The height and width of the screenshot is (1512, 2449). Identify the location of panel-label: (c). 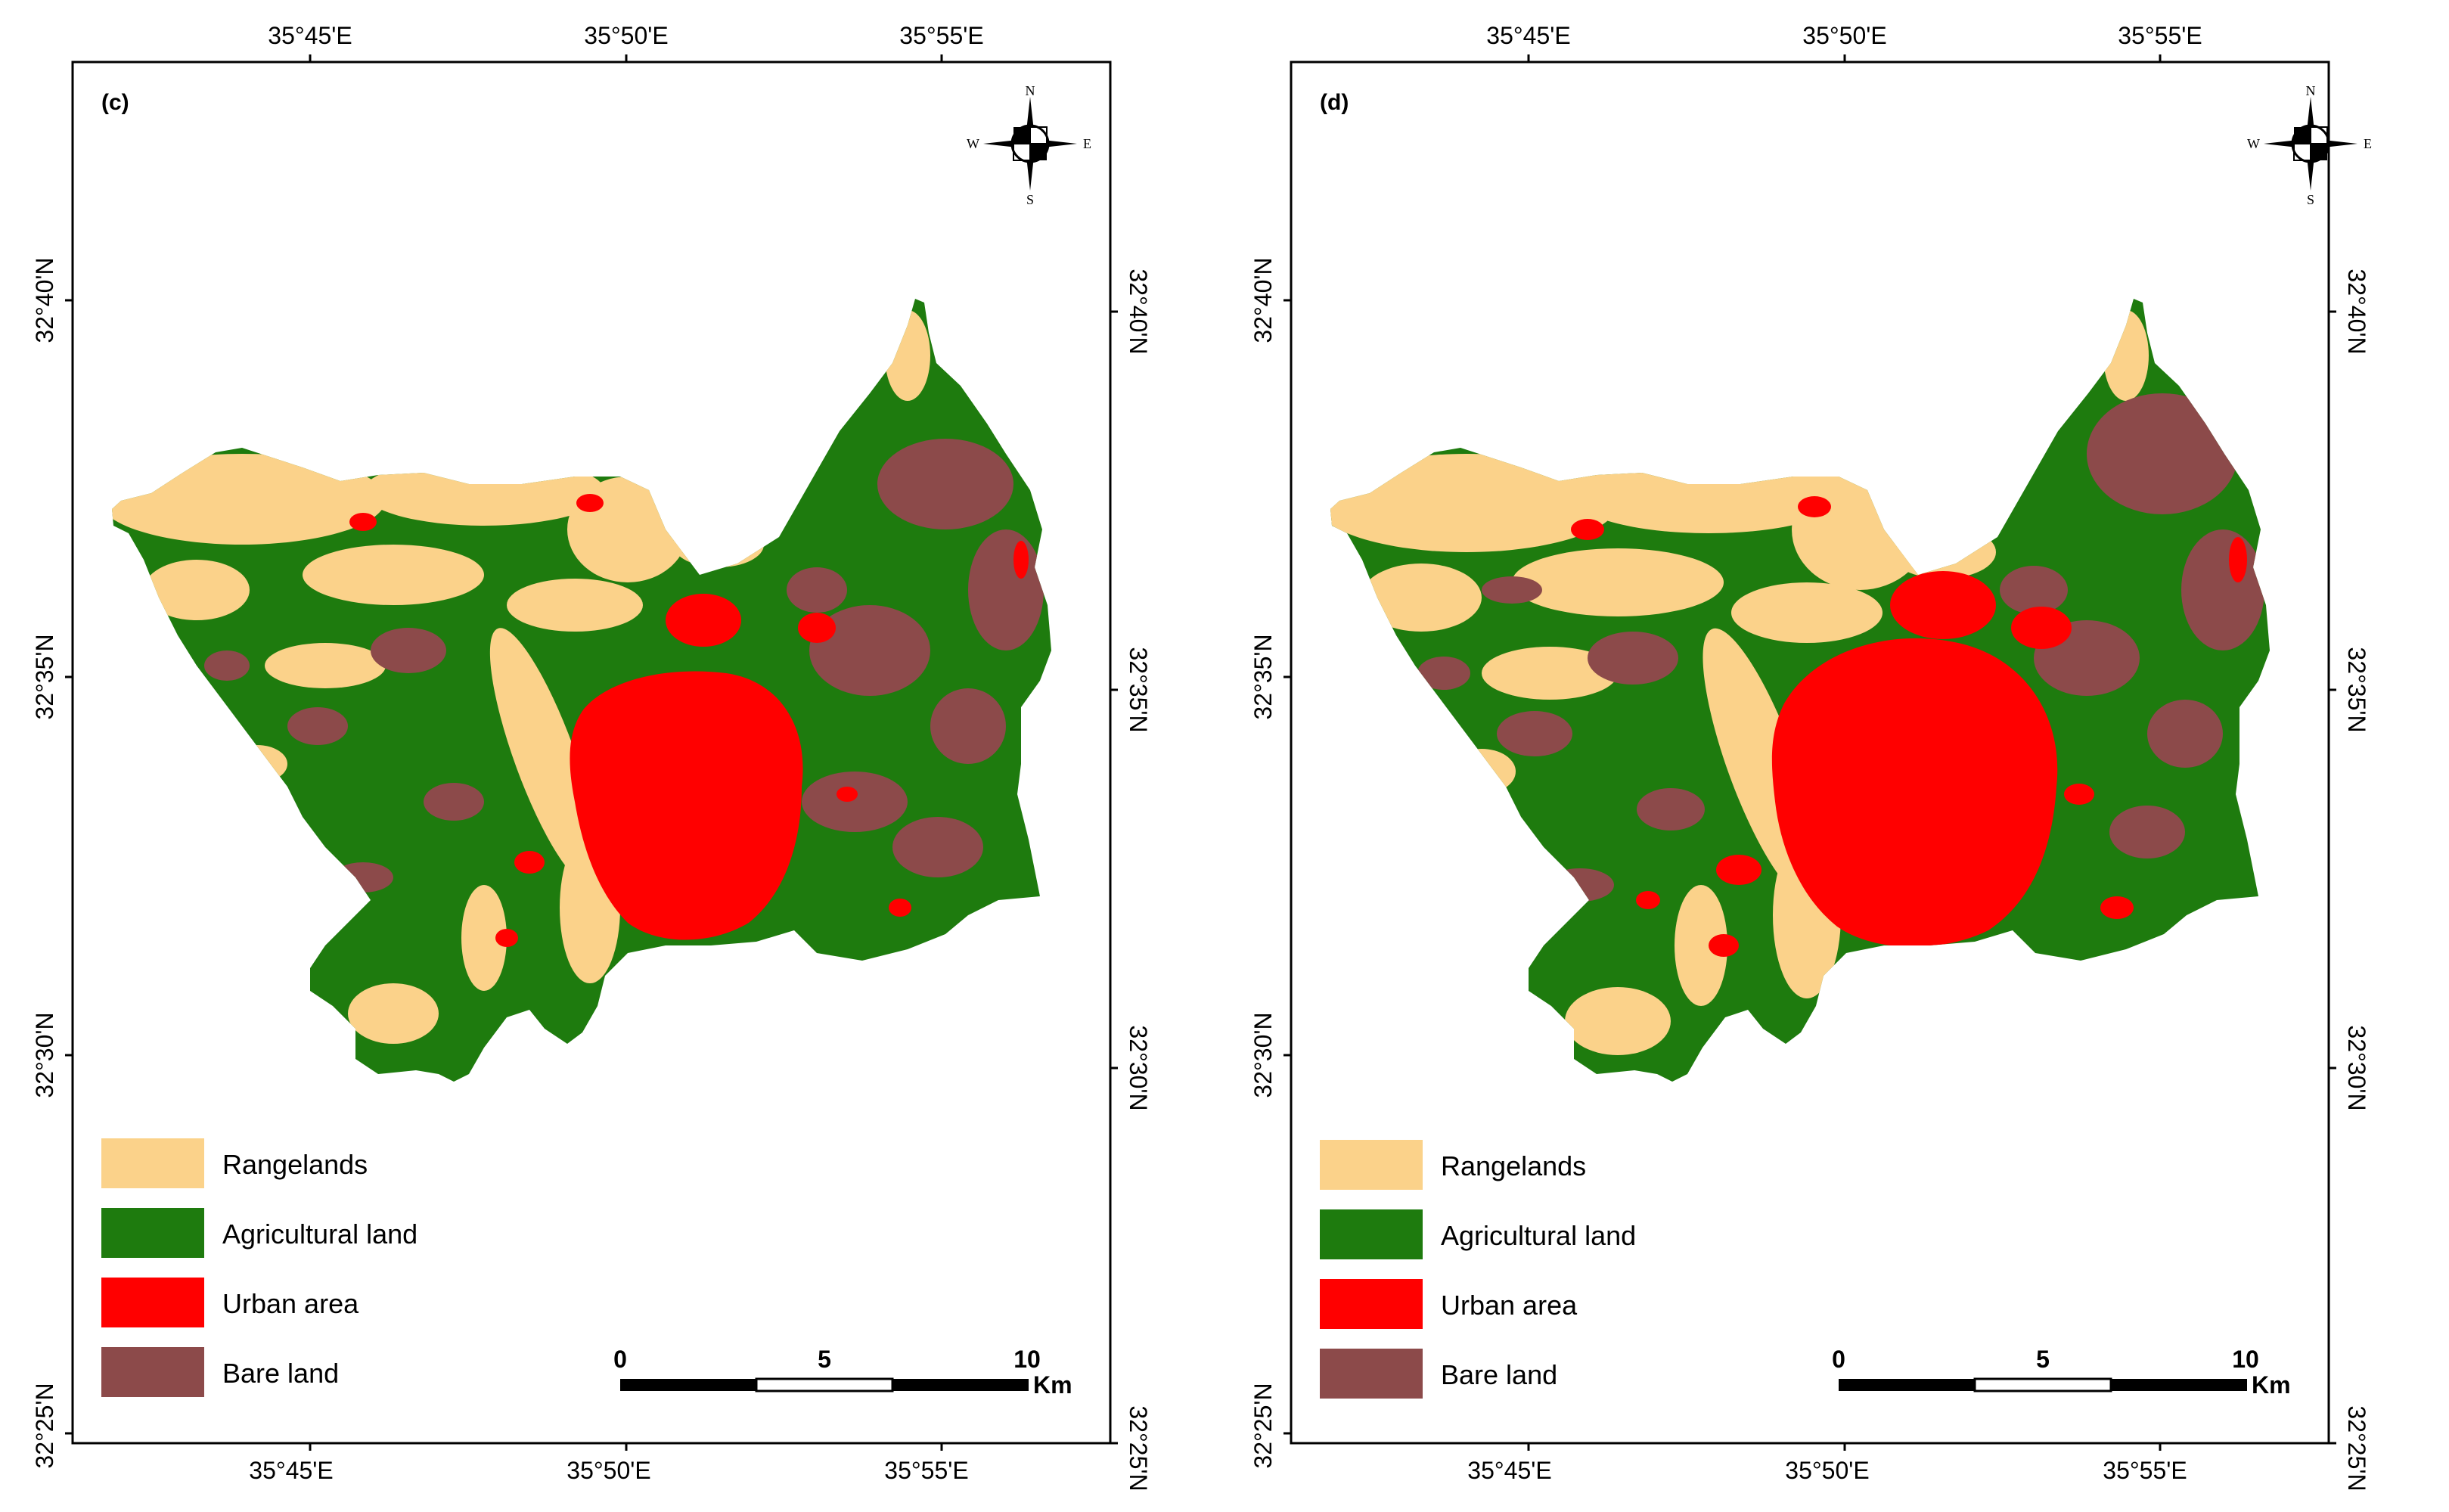
(115, 102).